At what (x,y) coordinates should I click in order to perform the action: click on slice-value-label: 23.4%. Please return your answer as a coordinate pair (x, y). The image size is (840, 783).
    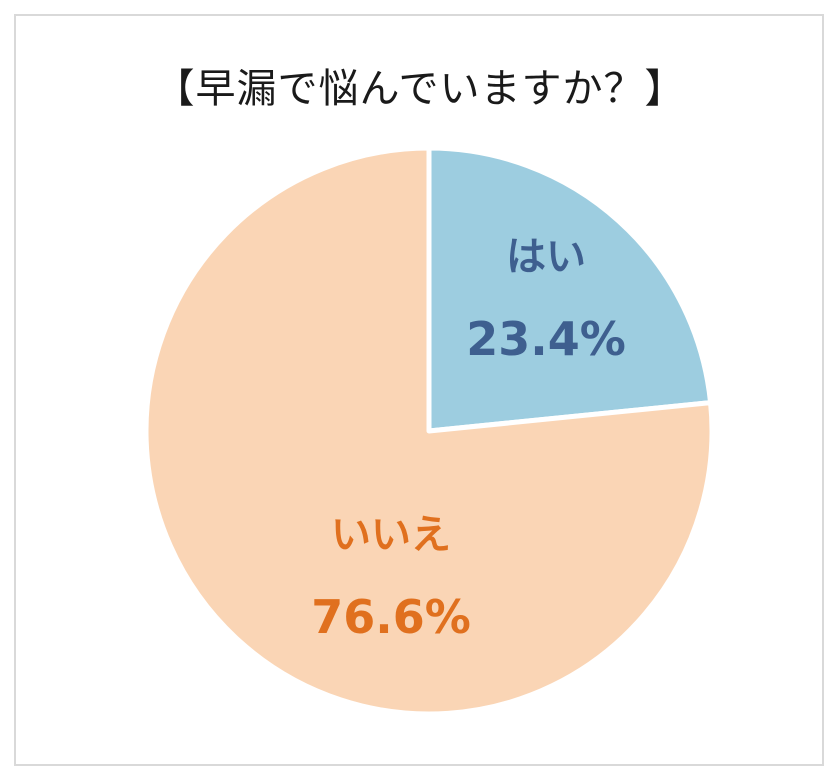
    Looking at the image, I should click on (546, 339).